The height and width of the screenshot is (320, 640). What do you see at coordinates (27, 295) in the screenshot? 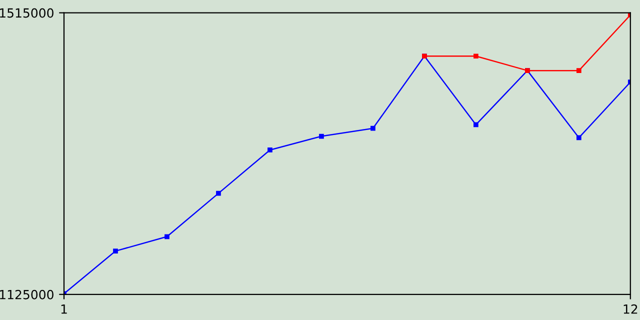
I see `y-tick-label: 1125000` at bounding box center [27, 295].